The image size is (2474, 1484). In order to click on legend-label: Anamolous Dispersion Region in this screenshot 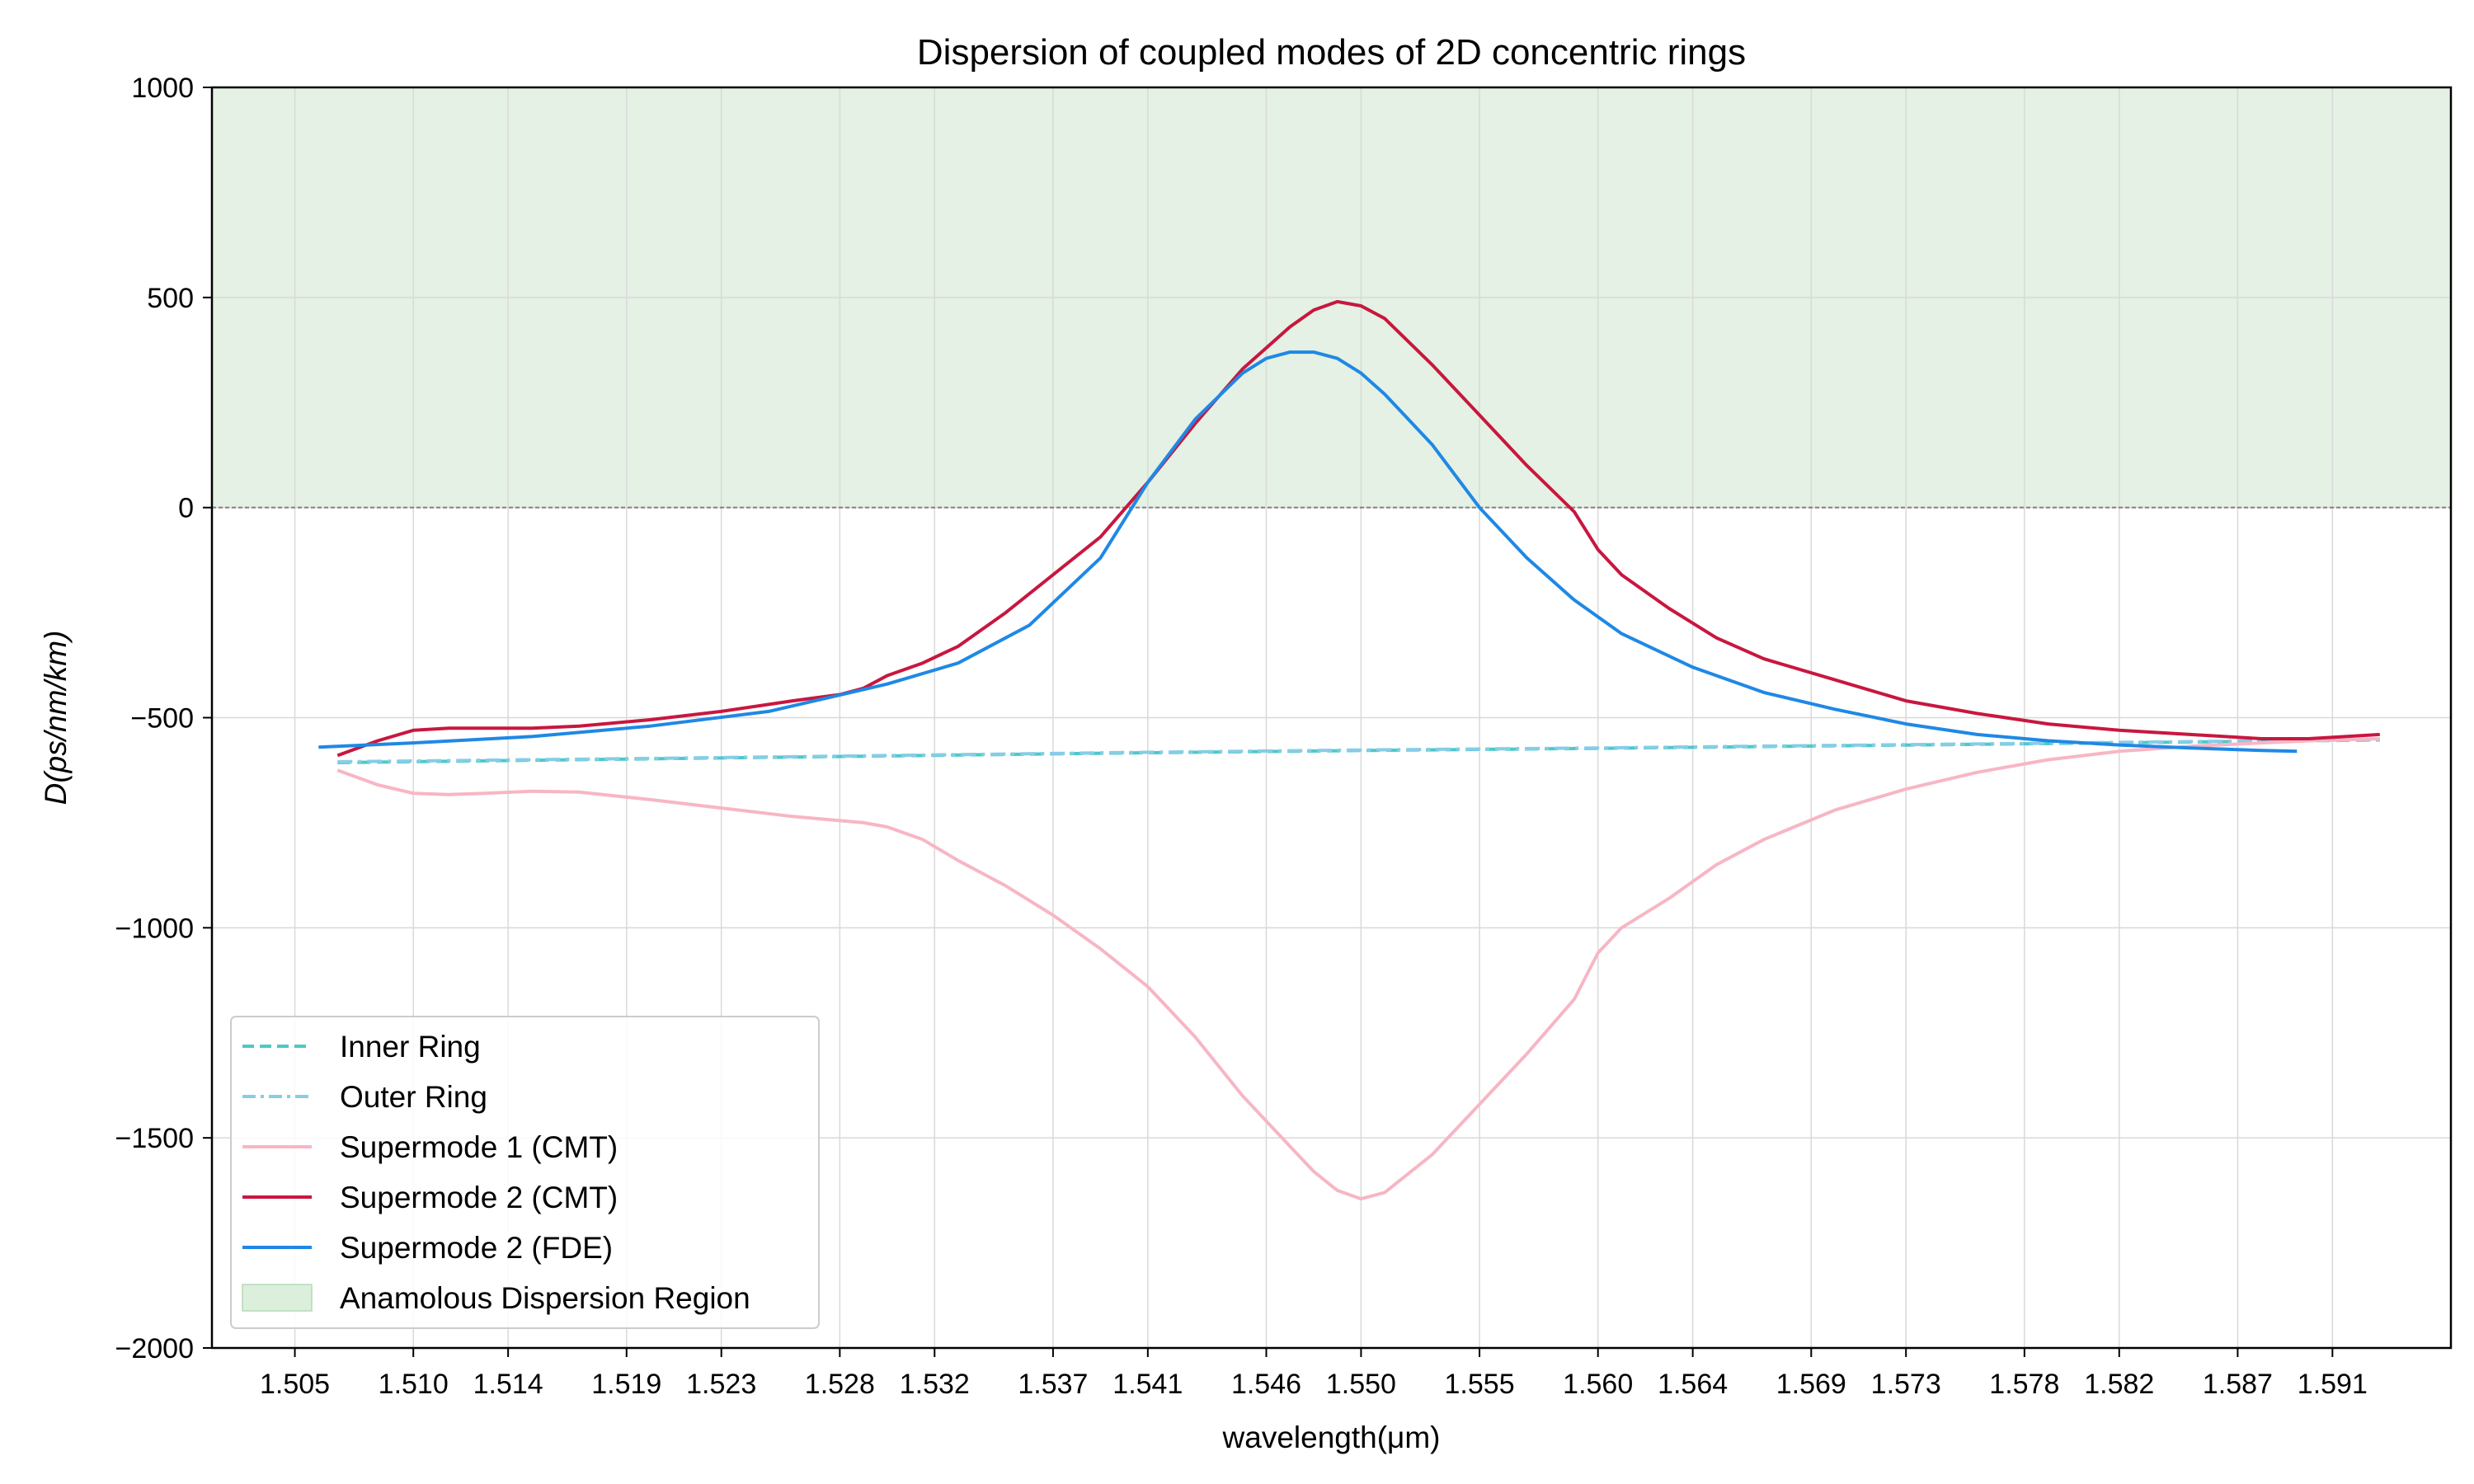, I will do `click(545, 1298)`.